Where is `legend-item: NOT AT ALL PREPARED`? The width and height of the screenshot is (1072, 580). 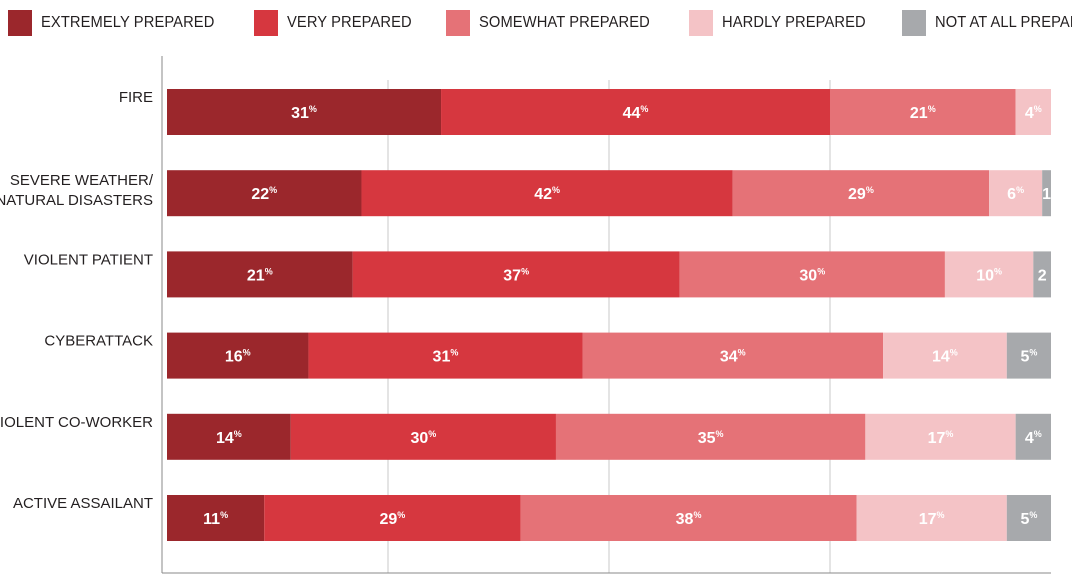 legend-item: NOT AT ALL PREPARED is located at coordinates (987, 23).